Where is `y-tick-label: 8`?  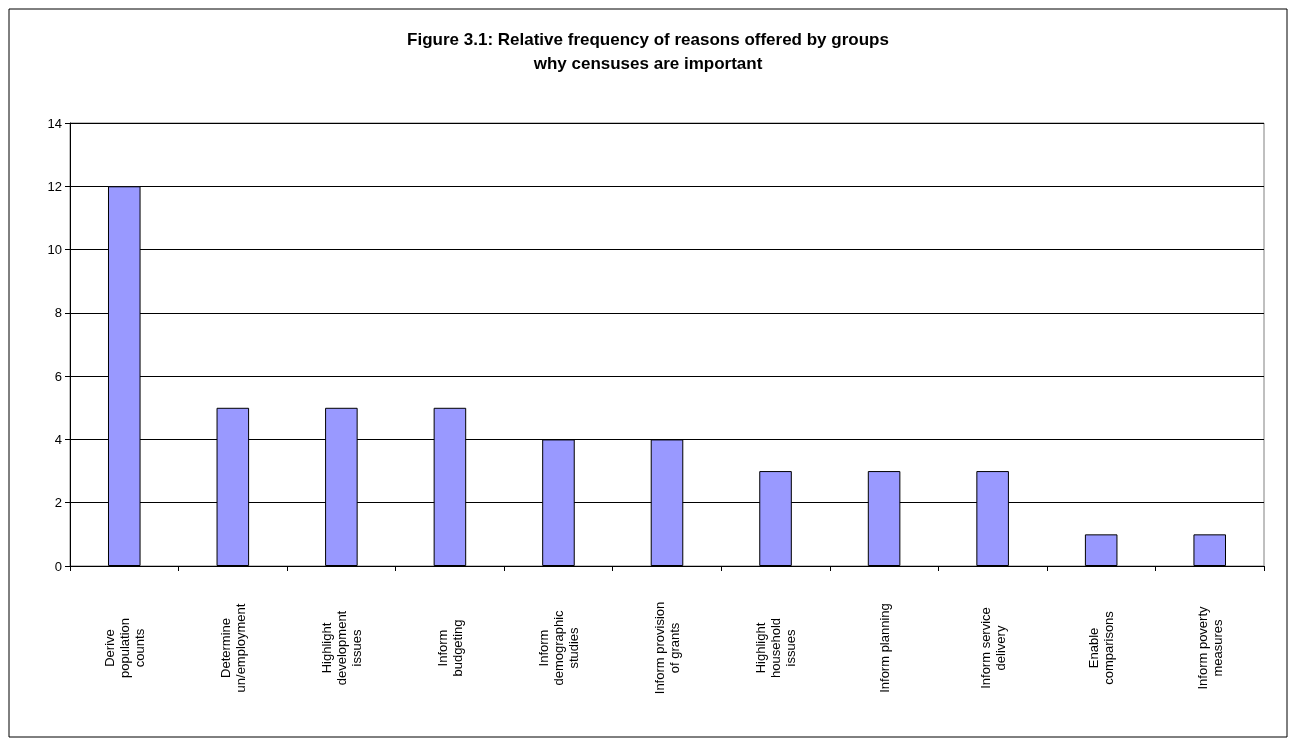
y-tick-label: 8 is located at coordinates (58, 313).